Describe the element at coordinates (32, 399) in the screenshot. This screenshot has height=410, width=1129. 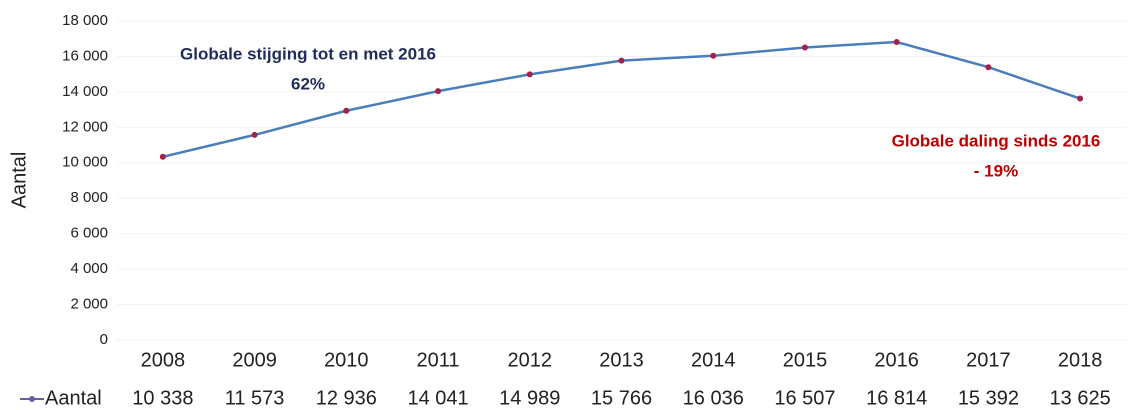
I see `legend-marker` at that location.